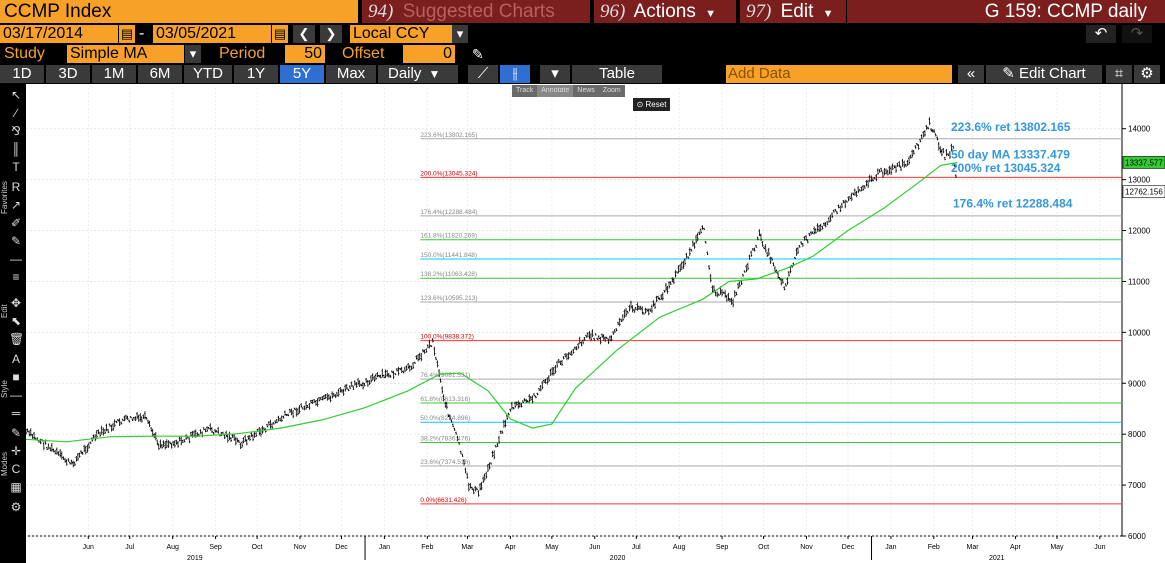 The image size is (1165, 563). I want to click on range-tool-icon: R, so click(16, 187).